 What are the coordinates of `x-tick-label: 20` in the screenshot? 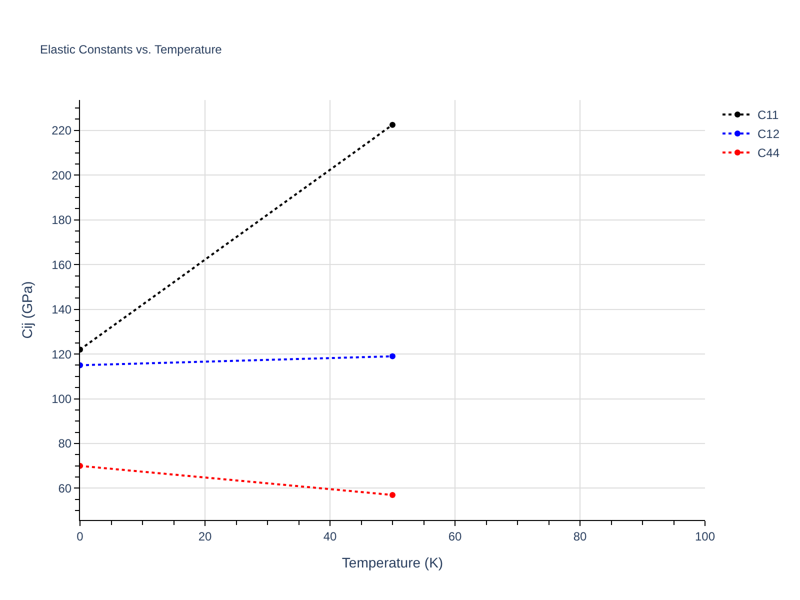 It's located at (205, 536).